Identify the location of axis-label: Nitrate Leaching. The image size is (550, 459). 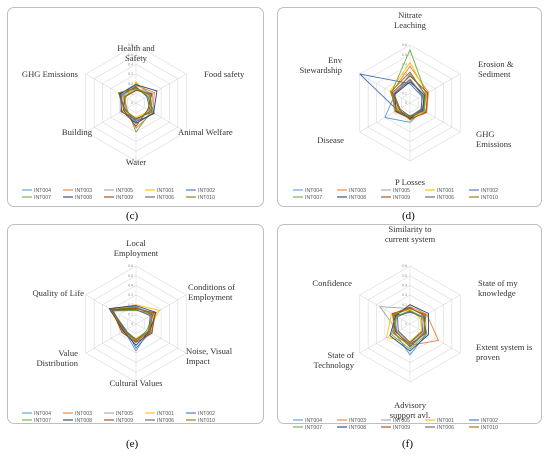
(410, 20).